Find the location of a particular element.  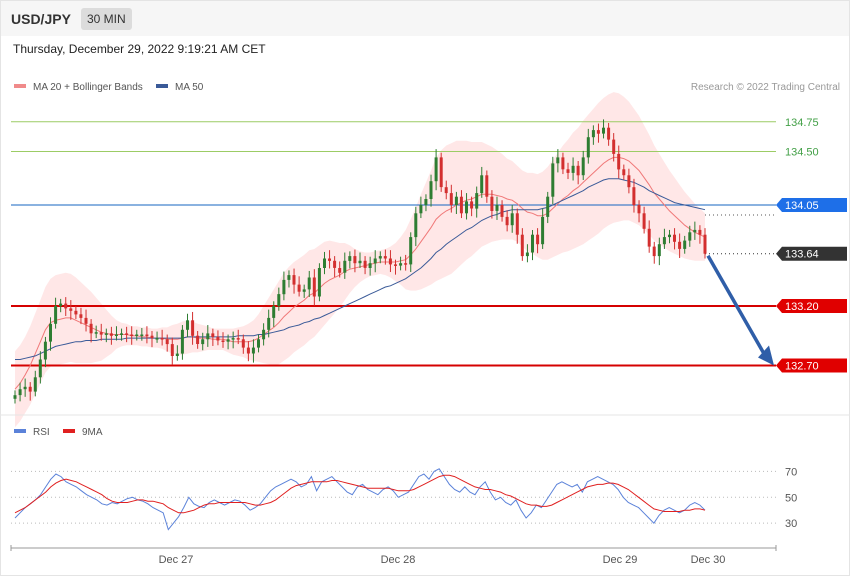

timeframe-badge: 30 MIN is located at coordinates (106, 19).